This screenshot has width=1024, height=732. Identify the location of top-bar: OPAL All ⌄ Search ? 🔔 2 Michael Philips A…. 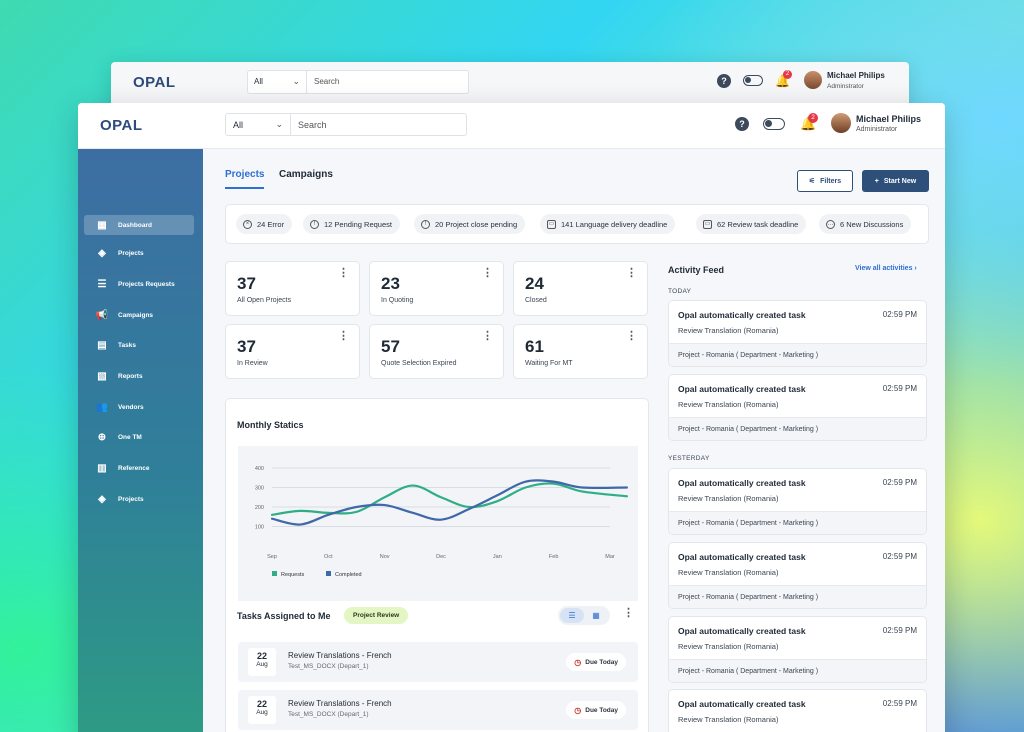
(511, 126).